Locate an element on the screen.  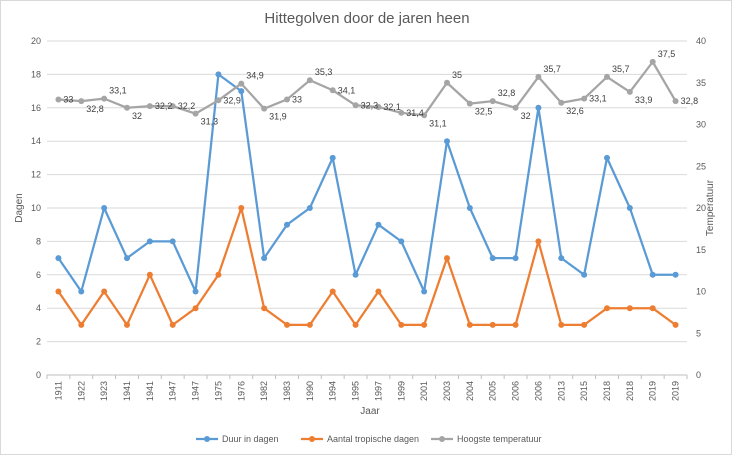
y-tick-label-left: 6 is located at coordinates (38, 275).